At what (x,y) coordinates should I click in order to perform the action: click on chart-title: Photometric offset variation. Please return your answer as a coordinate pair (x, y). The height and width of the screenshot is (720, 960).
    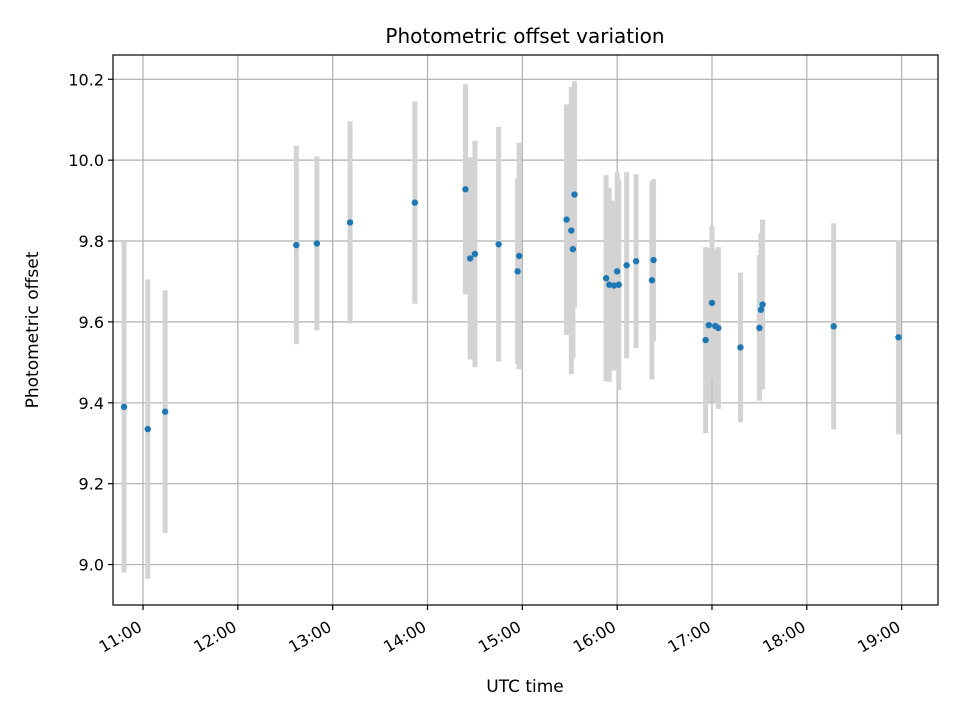
    Looking at the image, I should click on (524, 36).